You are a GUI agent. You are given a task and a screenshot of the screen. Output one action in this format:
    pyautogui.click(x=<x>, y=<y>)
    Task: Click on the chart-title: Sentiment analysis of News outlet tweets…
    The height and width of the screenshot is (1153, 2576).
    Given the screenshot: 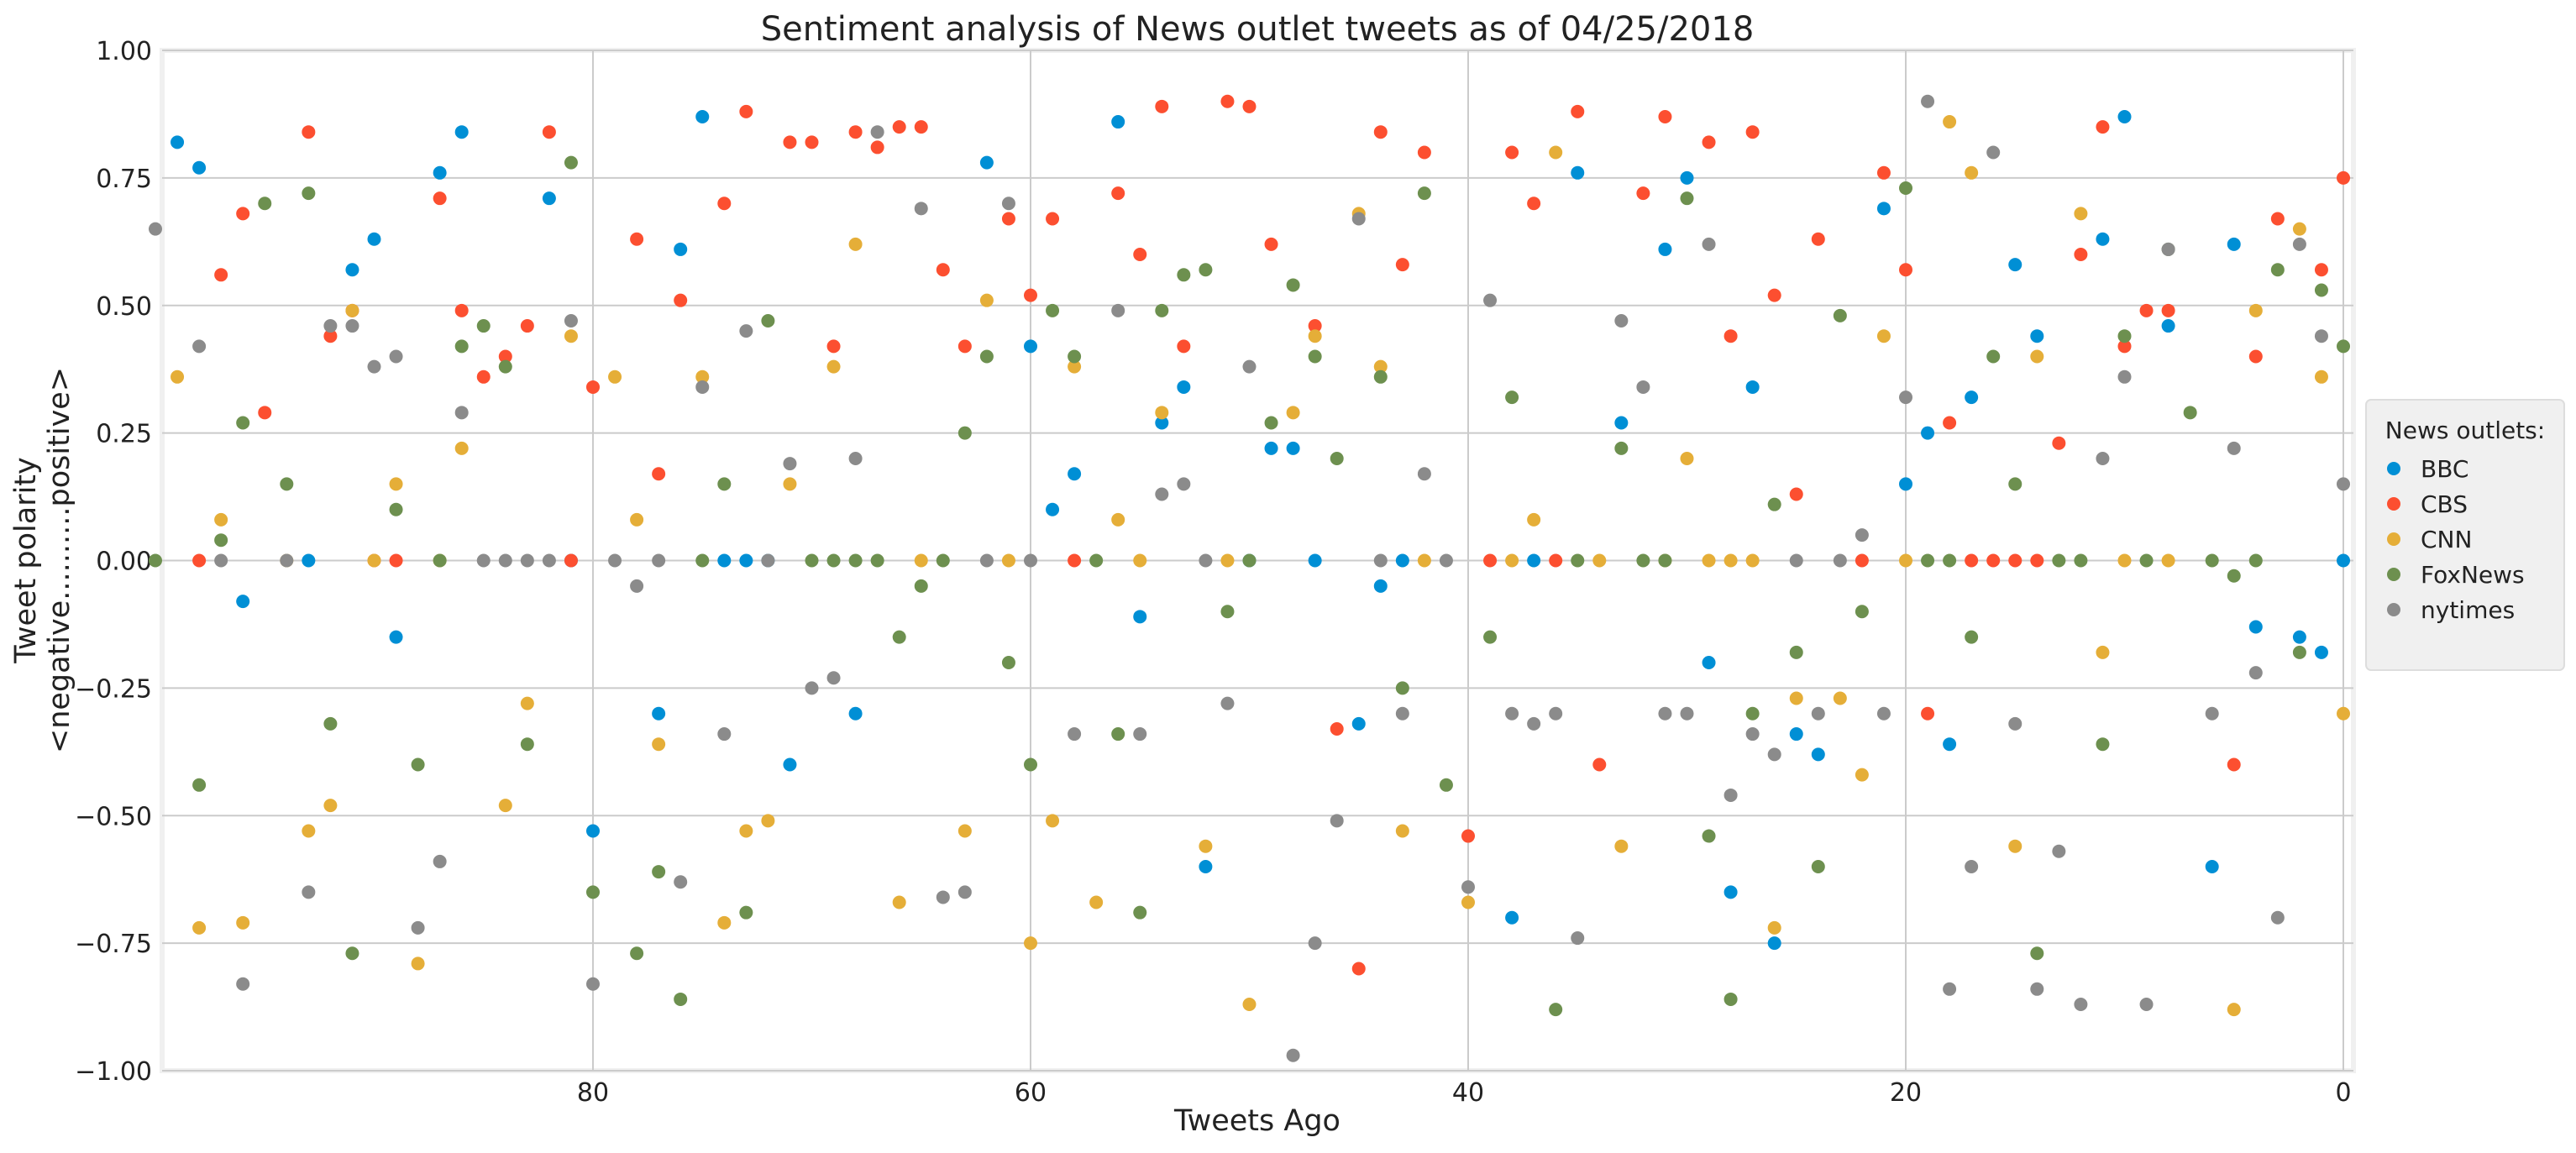 What is the action you would take?
    pyautogui.click(x=1258, y=29)
    